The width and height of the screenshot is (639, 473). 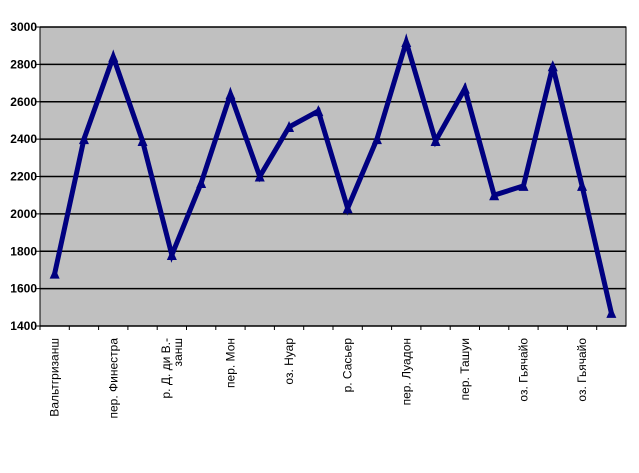 I want to click on y-tick-label: 2800, so click(x=23, y=64).